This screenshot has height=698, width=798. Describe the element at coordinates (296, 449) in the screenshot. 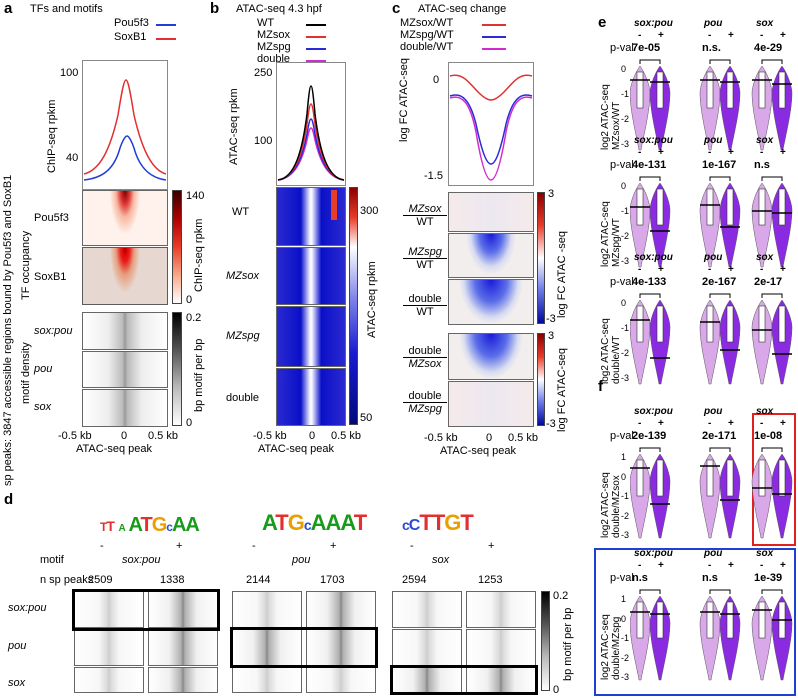

I see `b-xlabel: ATAC-seq peak` at that location.